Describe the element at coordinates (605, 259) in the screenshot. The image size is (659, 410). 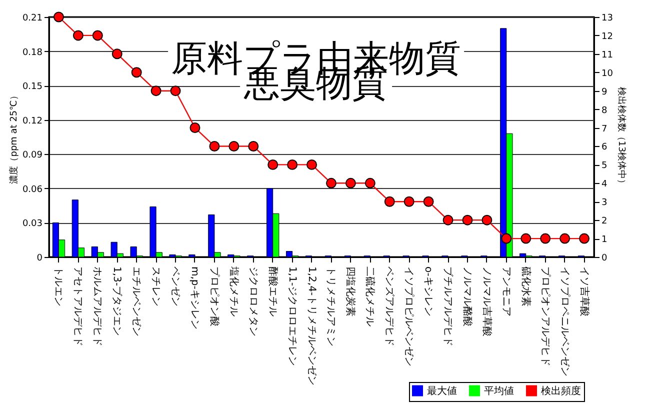
I see `y2-tick-label: 0` at that location.